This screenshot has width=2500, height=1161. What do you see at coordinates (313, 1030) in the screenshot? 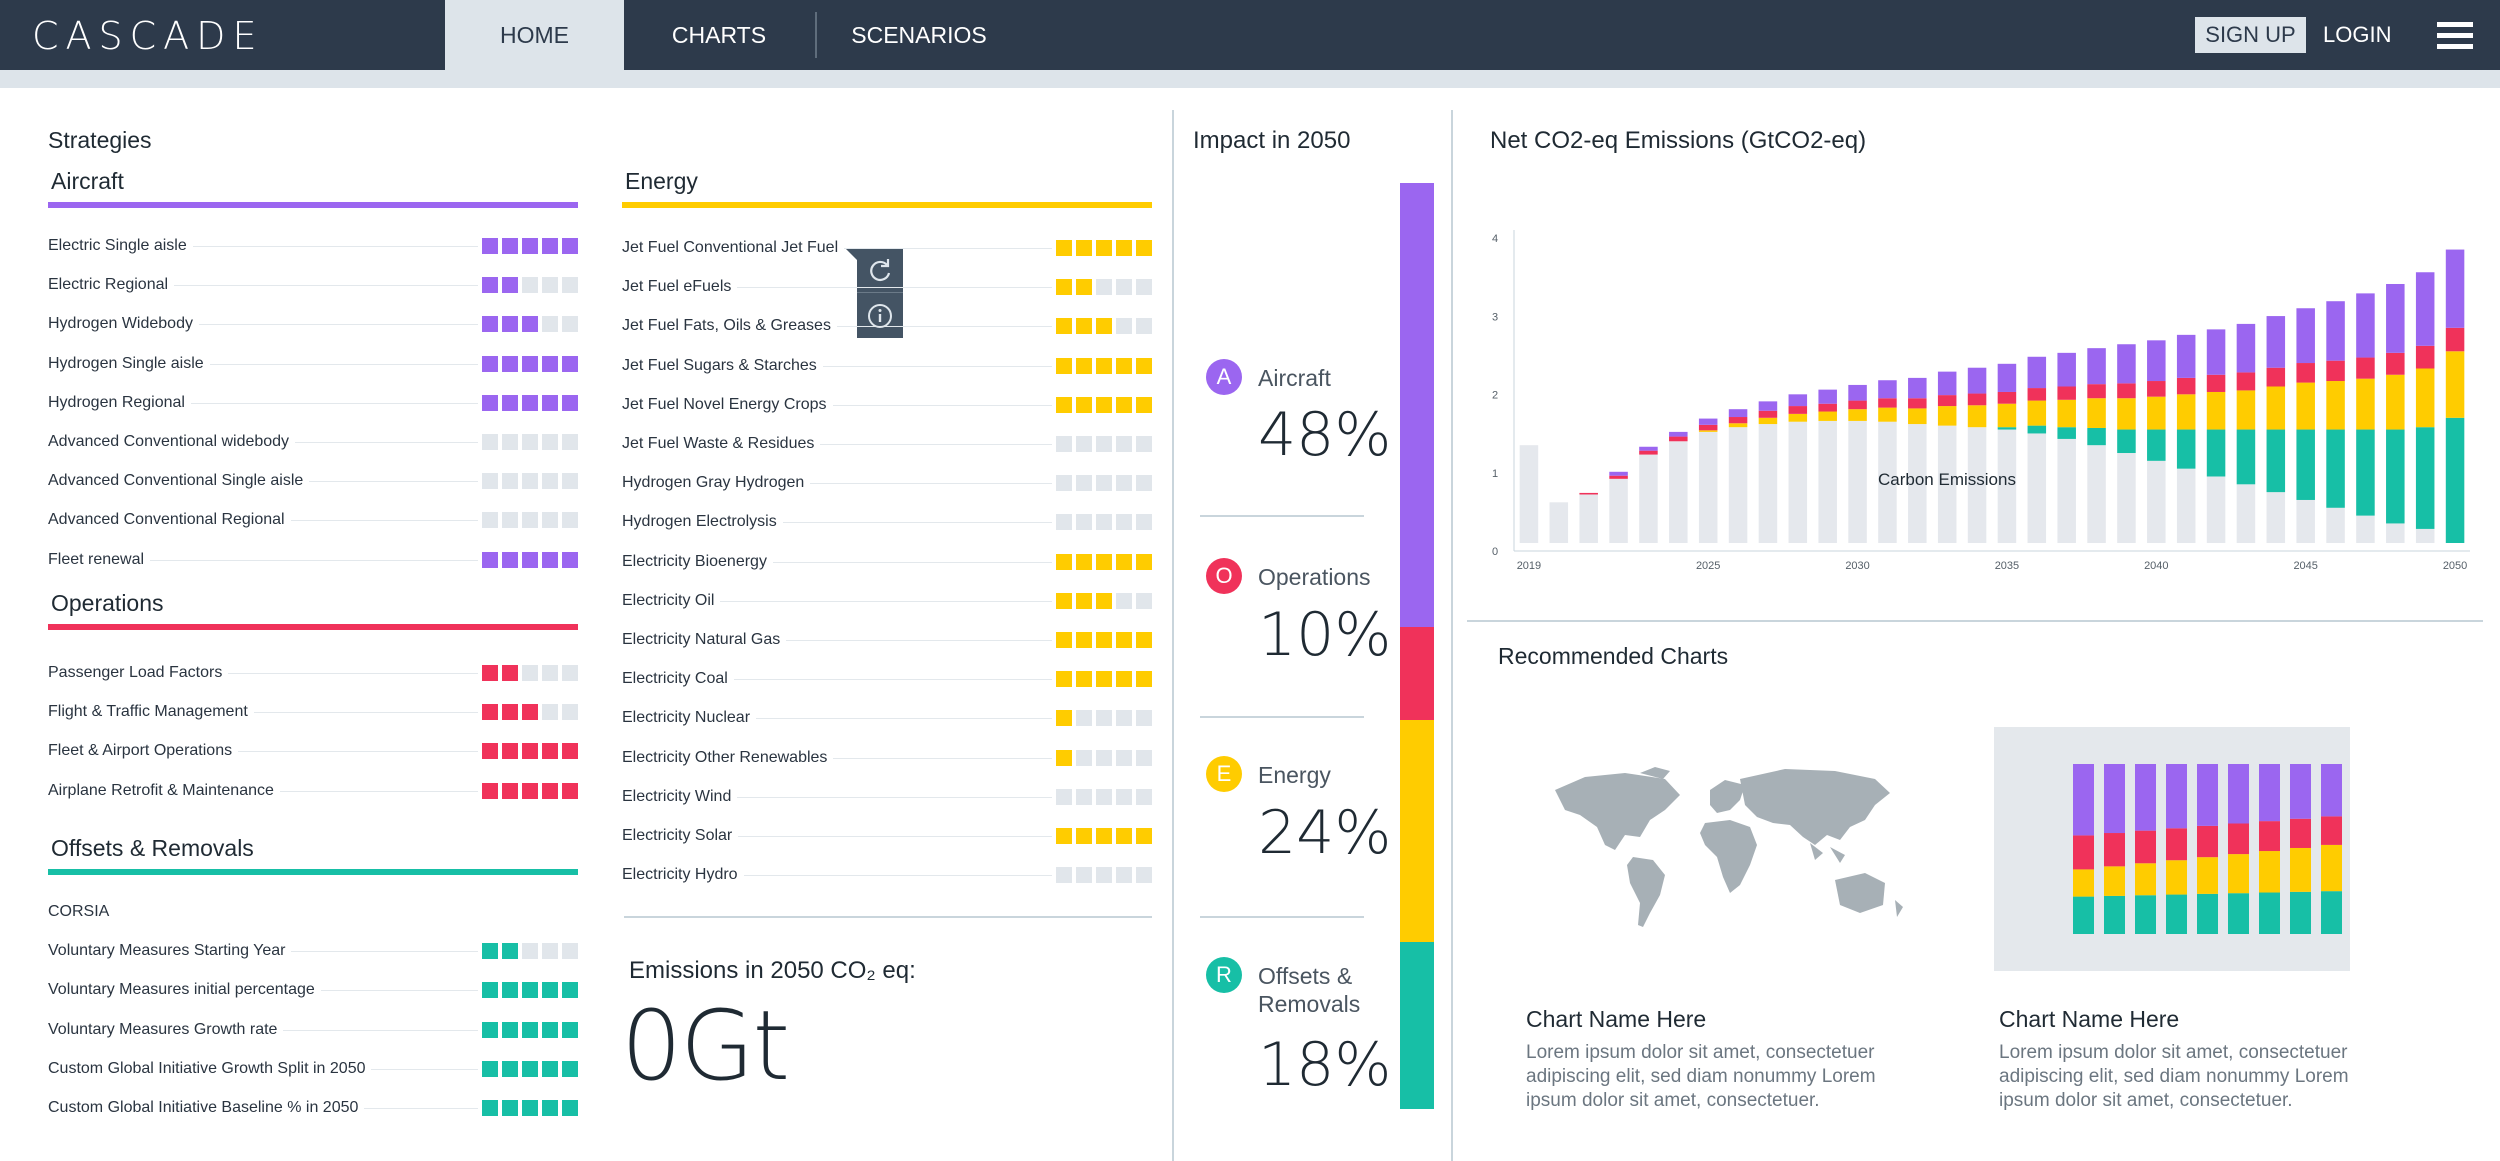
I see `strategy-row: Voluntary Measures Growth rate` at bounding box center [313, 1030].